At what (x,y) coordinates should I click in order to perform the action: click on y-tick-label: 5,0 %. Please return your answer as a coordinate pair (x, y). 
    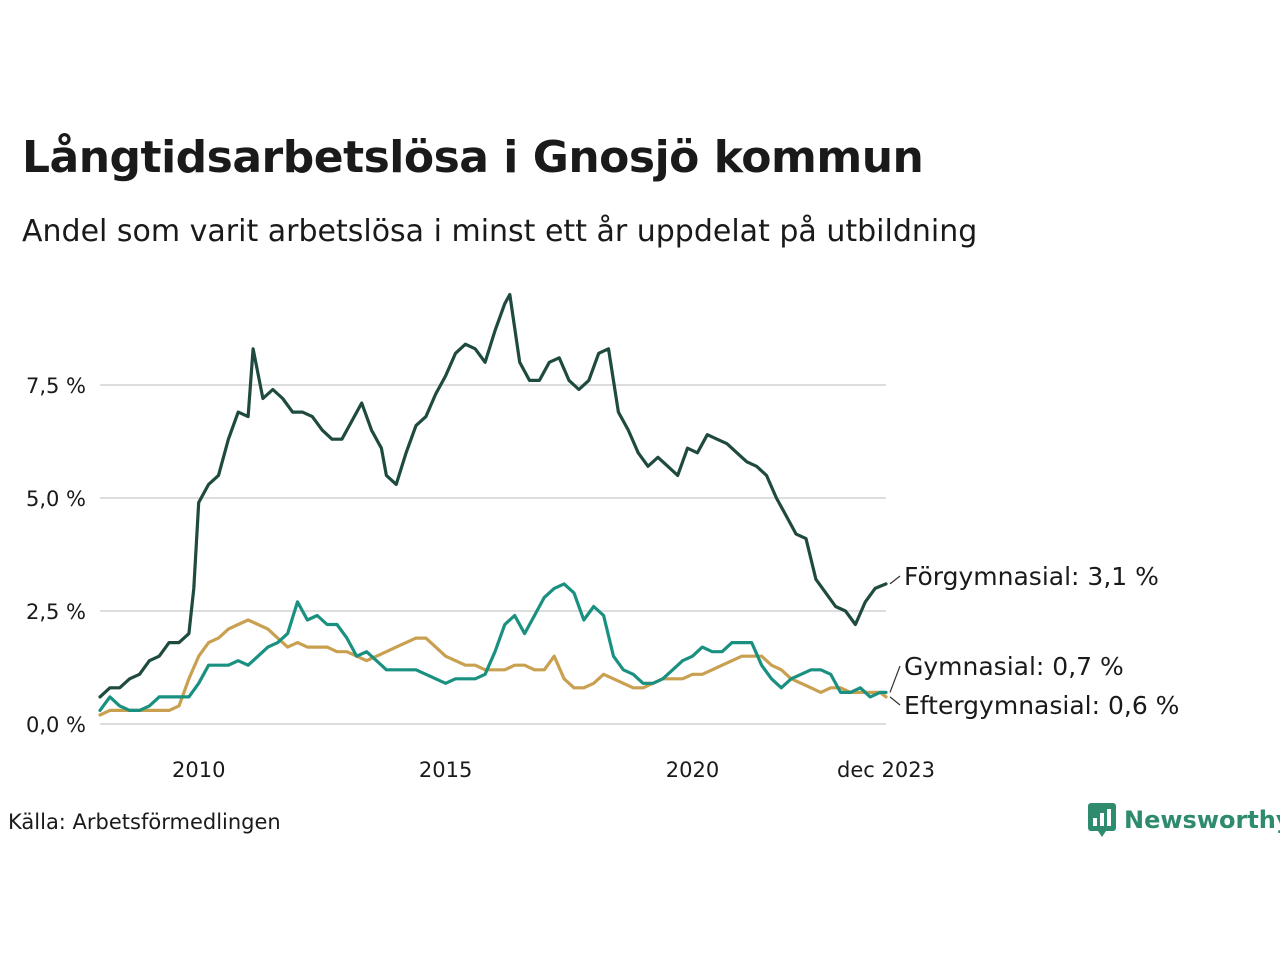
    Looking at the image, I should click on (56, 499).